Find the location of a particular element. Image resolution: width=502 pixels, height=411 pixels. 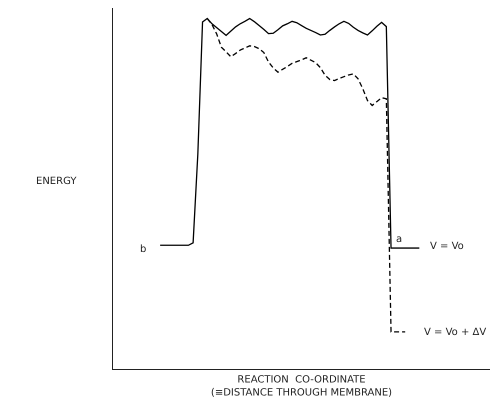

annotation: a is located at coordinates (399, 239).